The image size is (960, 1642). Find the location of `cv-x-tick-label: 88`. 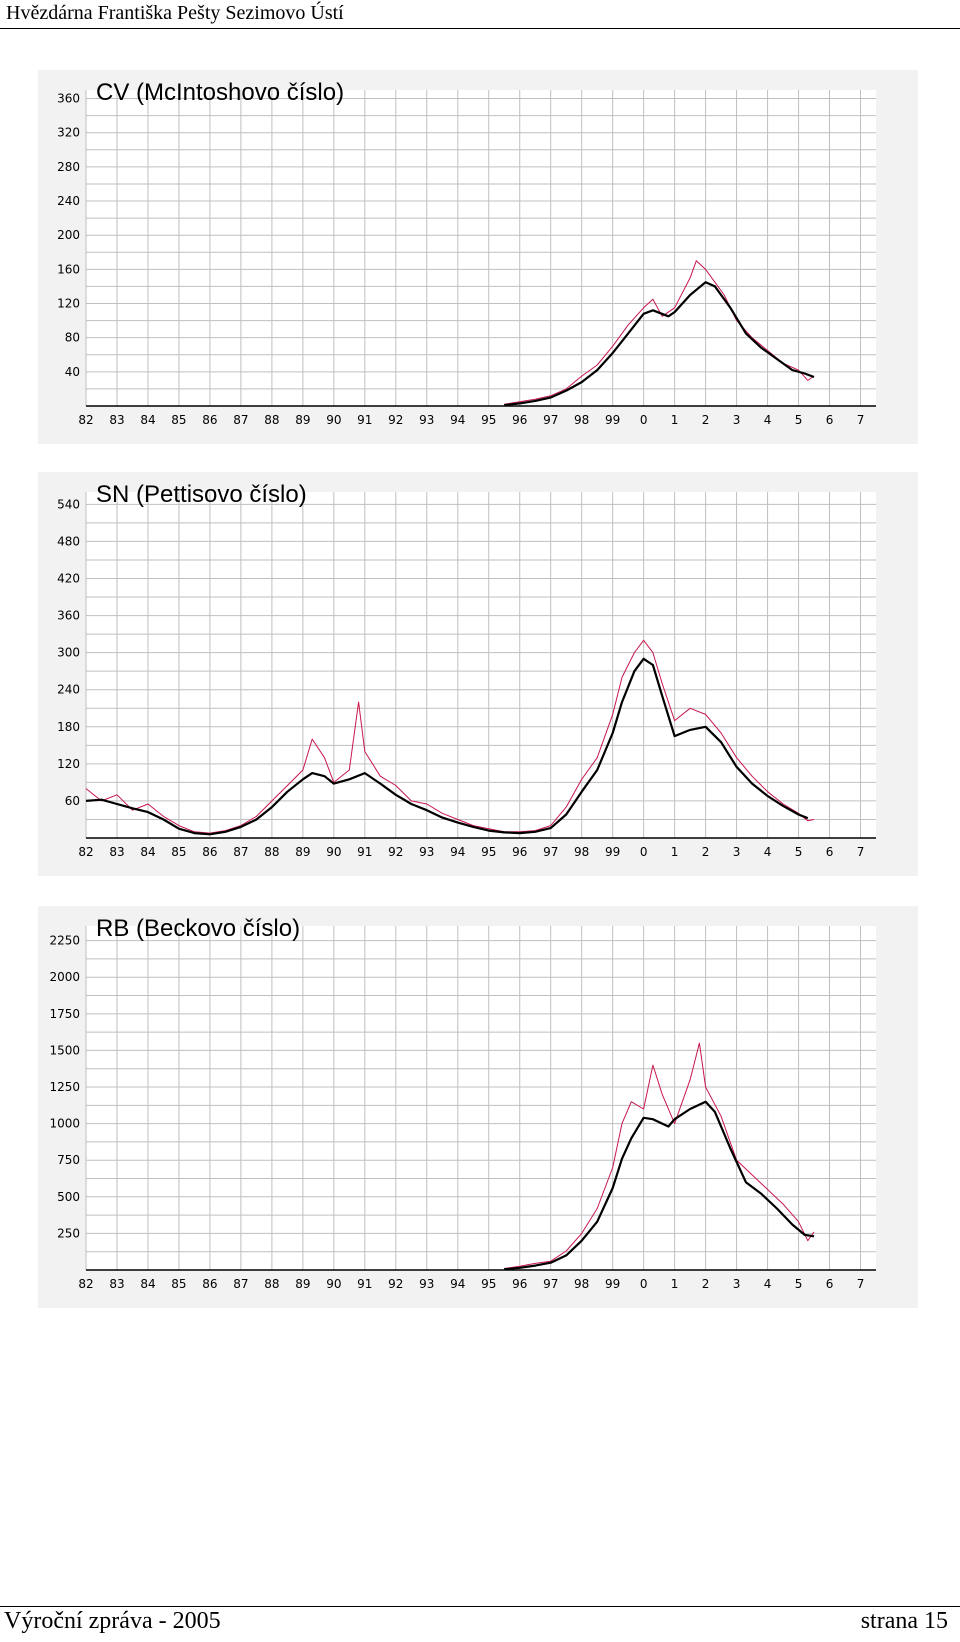

cv-x-tick-label: 88 is located at coordinates (271, 420).